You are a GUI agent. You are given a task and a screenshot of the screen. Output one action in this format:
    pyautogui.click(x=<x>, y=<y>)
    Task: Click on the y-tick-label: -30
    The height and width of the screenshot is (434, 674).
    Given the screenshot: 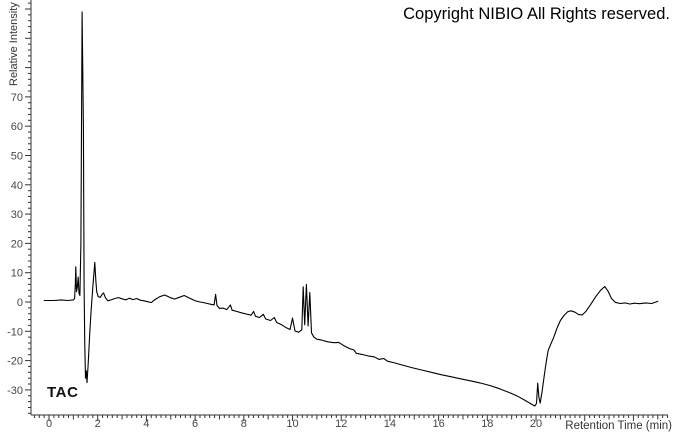 What is the action you would take?
    pyautogui.click(x=15, y=391)
    